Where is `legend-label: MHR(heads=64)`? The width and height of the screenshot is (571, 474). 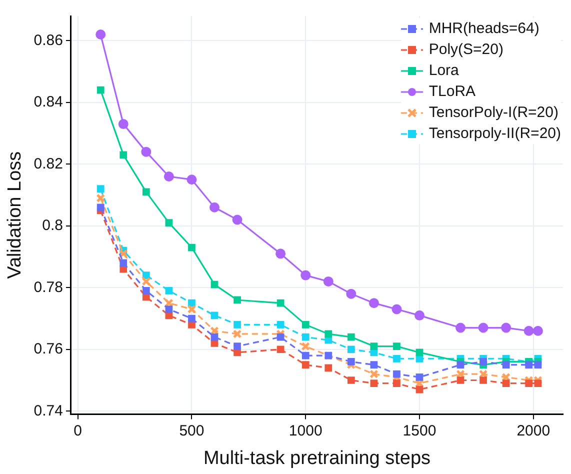 legend-label: MHR(heads=64) is located at coordinates (484, 29).